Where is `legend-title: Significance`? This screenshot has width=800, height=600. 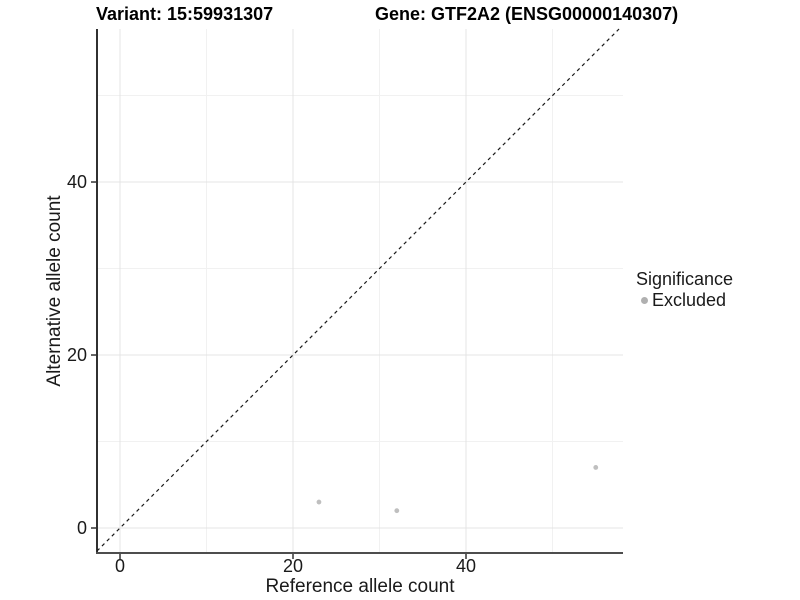
legend-title: Significance is located at coordinates (685, 279).